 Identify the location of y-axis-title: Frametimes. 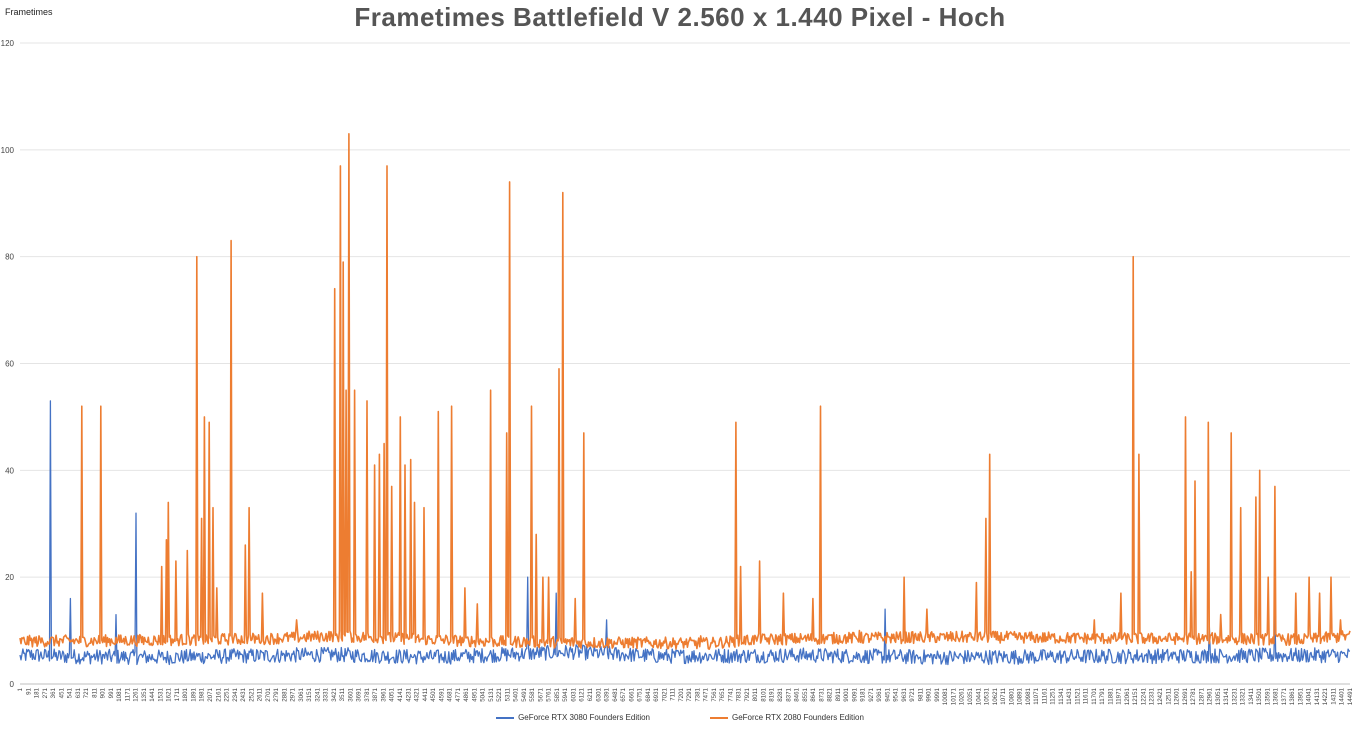
(29, 12).